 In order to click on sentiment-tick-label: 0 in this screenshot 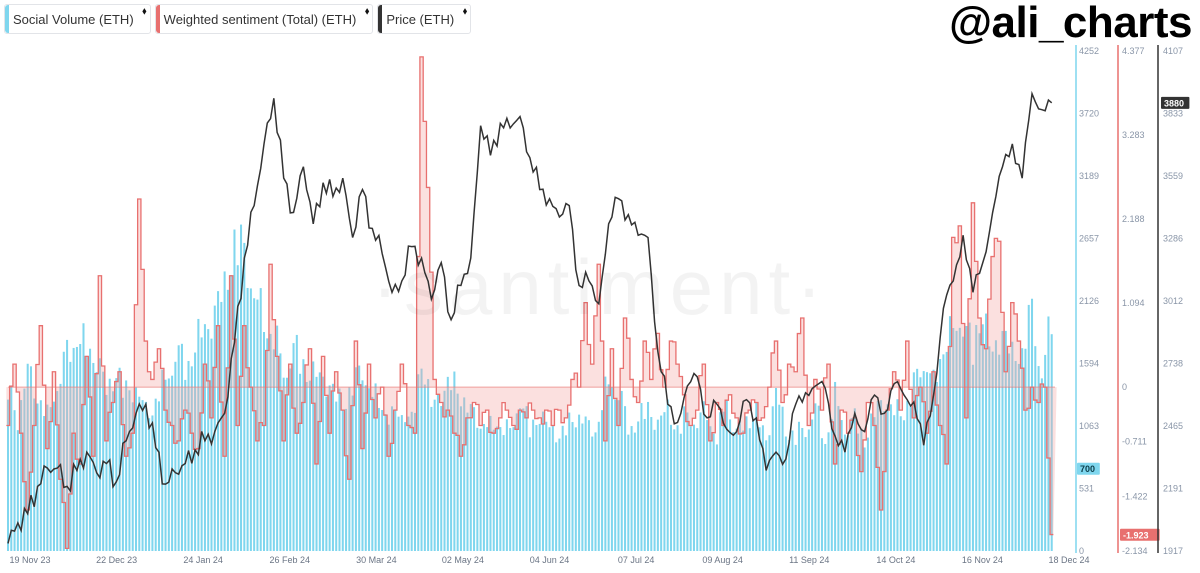, I will do `click(1124, 387)`.